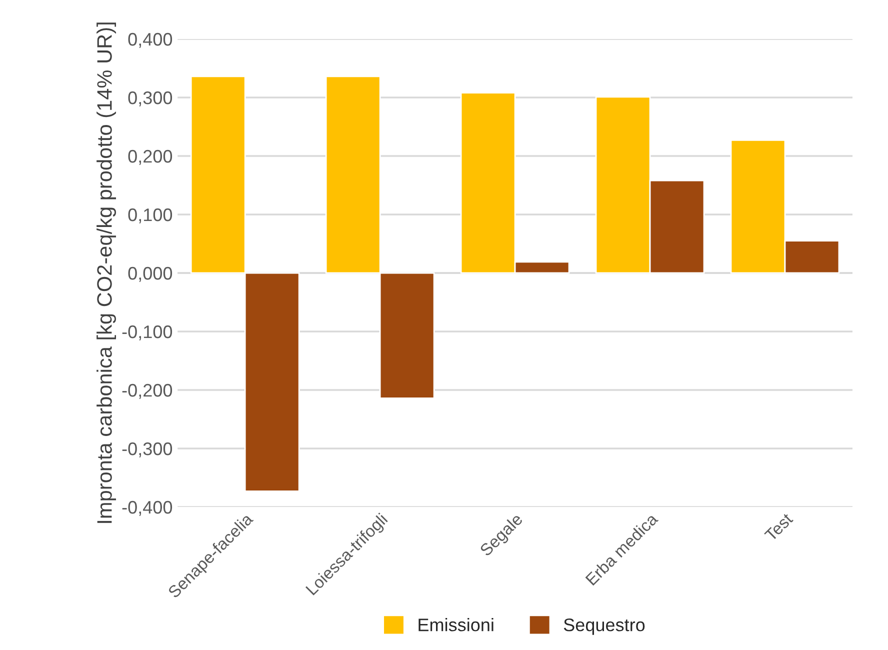  What do you see at coordinates (604, 626) in the screenshot?
I see `legend-label: Sequestro` at bounding box center [604, 626].